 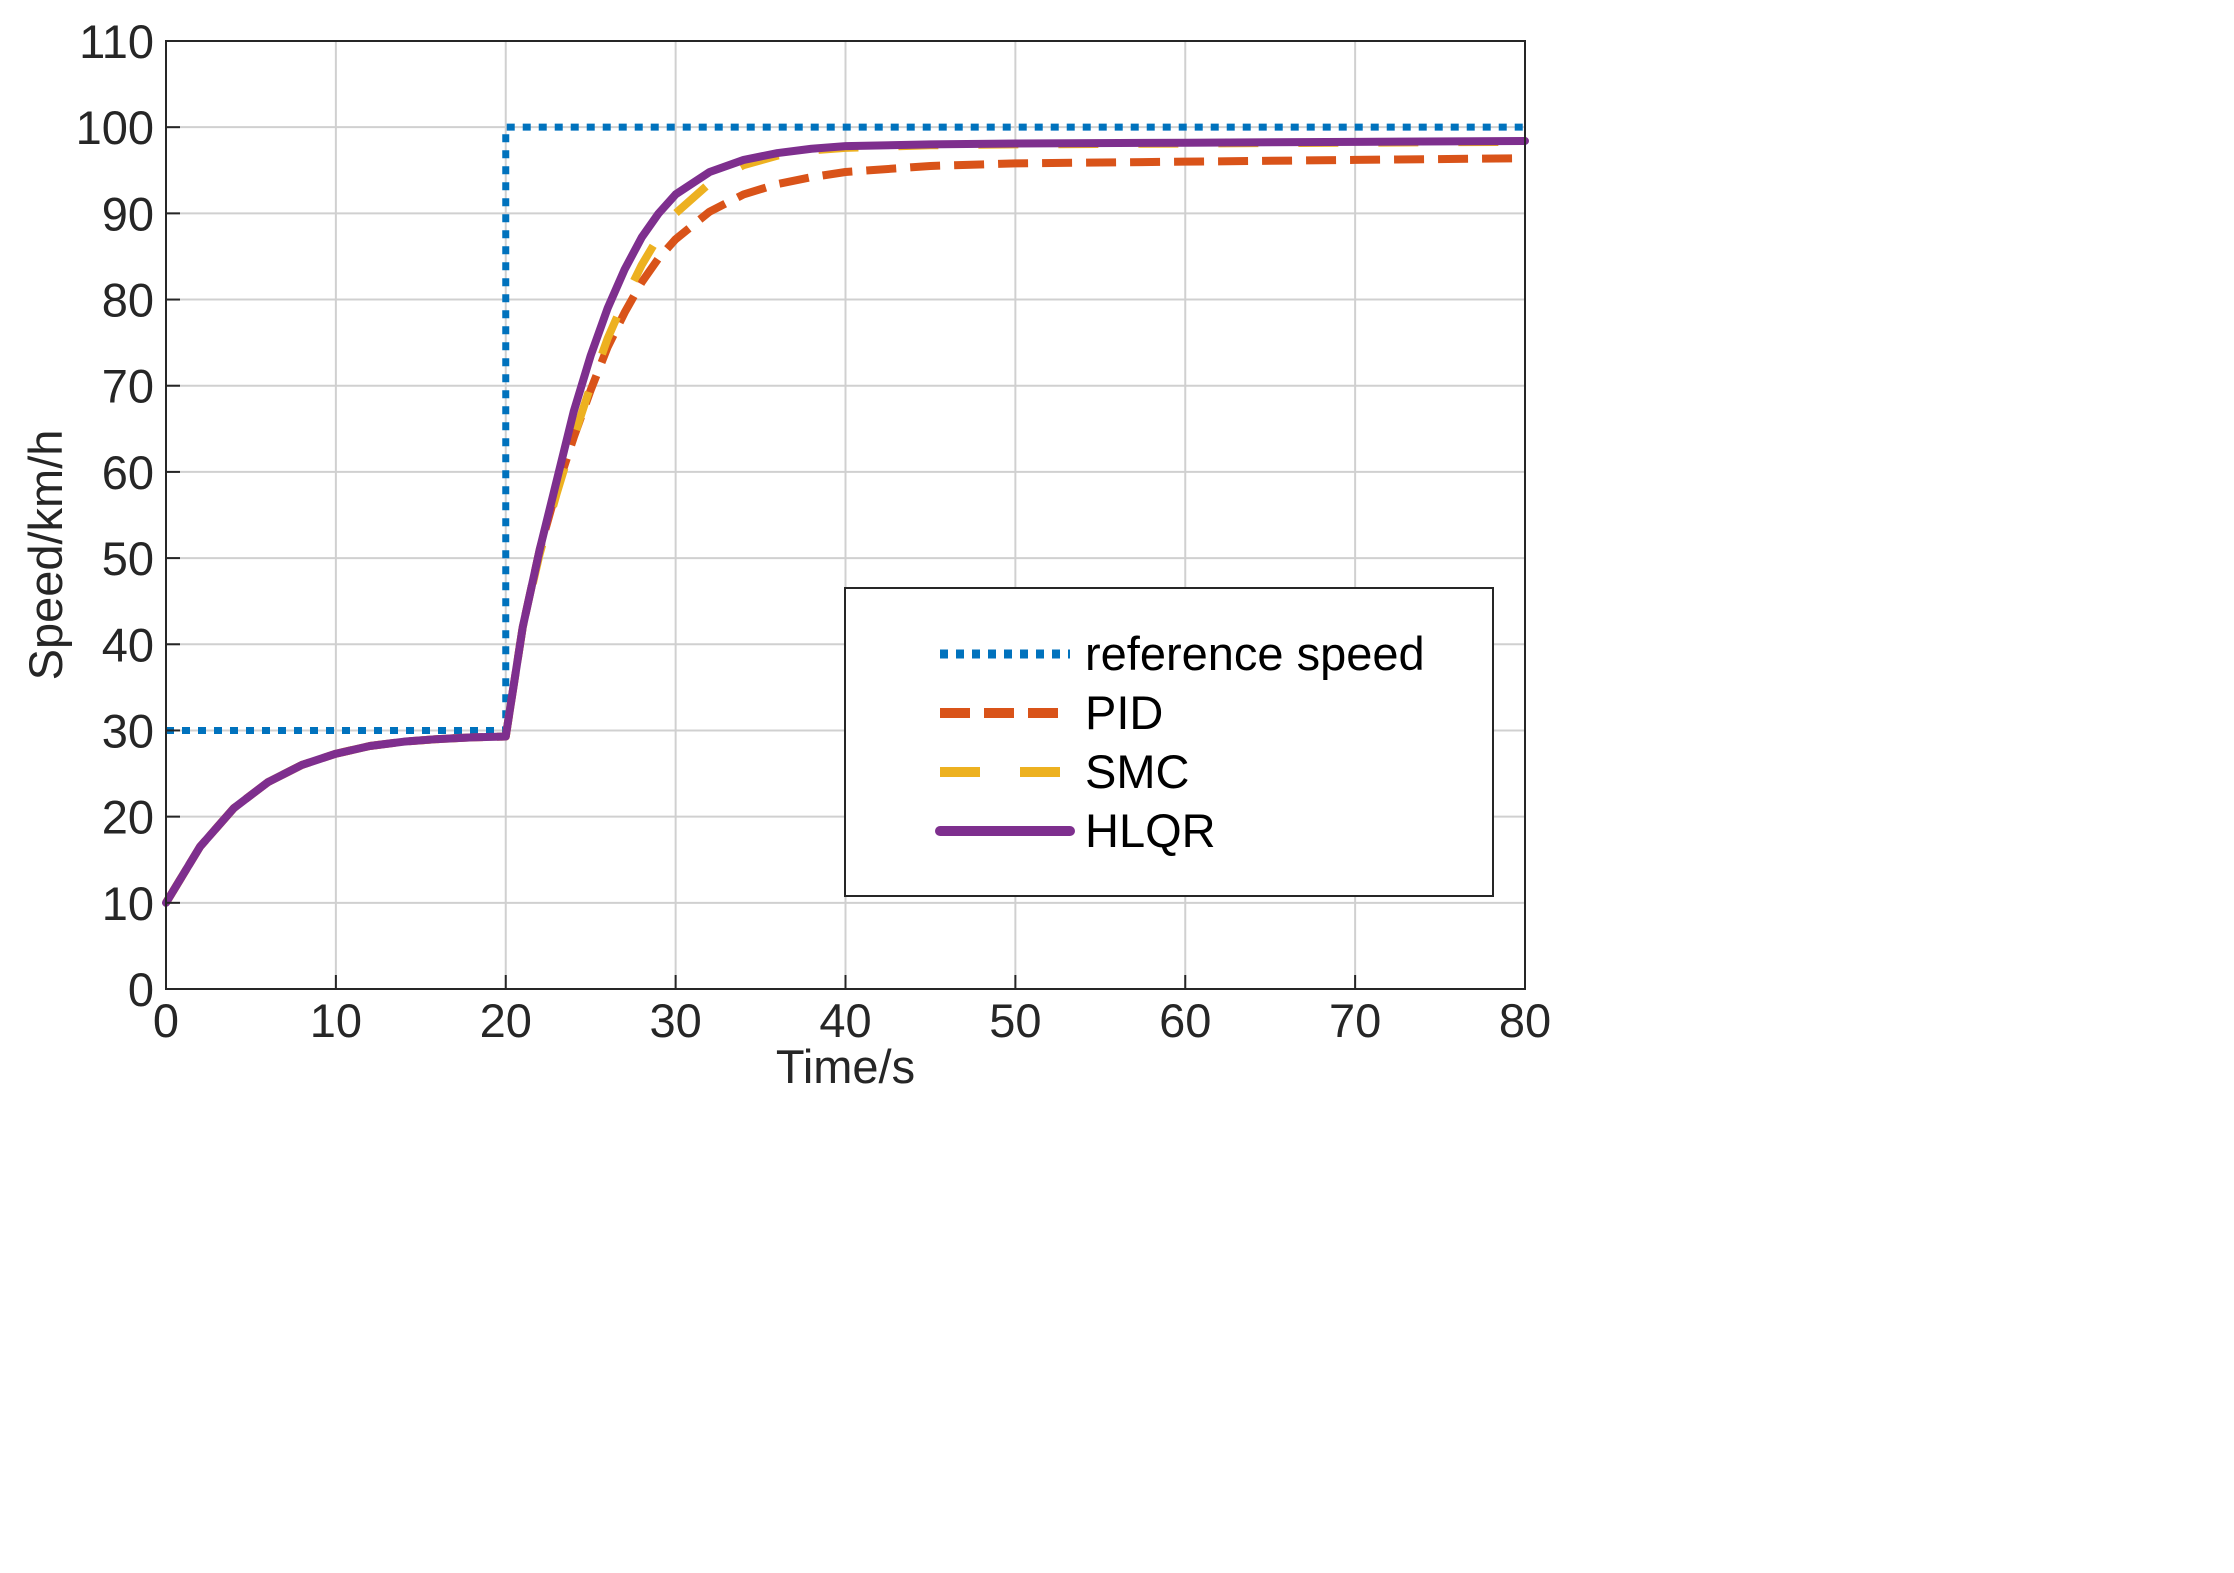 What do you see at coordinates (1124, 712) in the screenshot?
I see `legend-label: PID` at bounding box center [1124, 712].